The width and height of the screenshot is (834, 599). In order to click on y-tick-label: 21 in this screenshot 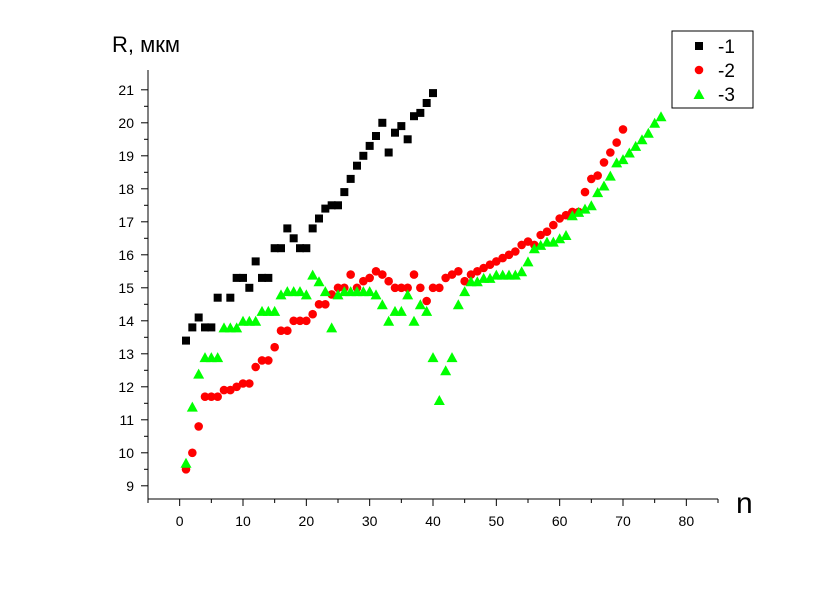, I will do `click(126, 90)`.